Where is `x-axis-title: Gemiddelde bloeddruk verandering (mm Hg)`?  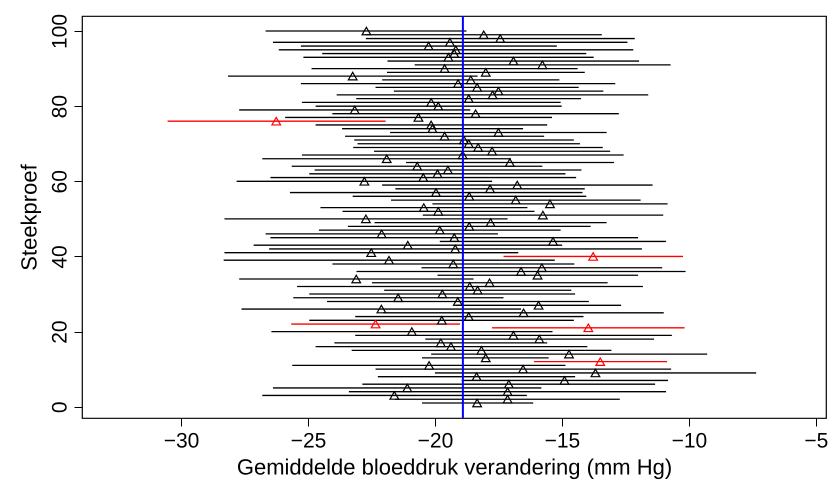
x-axis-title: Gemiddelde bloeddruk verandering (mm Hg) is located at coordinates (454, 467).